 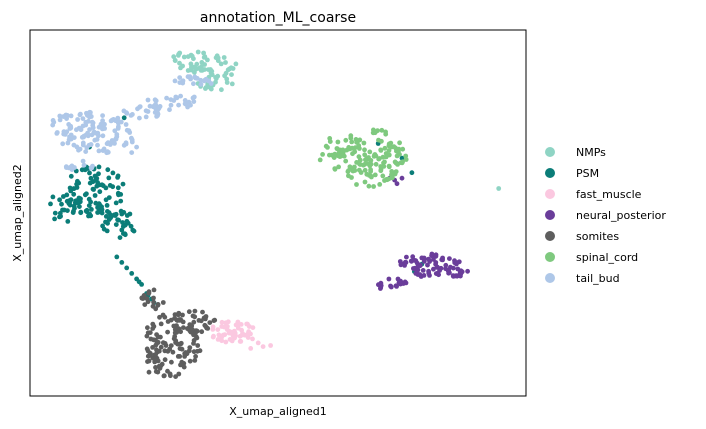 What do you see at coordinates (609, 194) in the screenshot?
I see `legend-label-fast_muscle: fast_muscle` at bounding box center [609, 194].